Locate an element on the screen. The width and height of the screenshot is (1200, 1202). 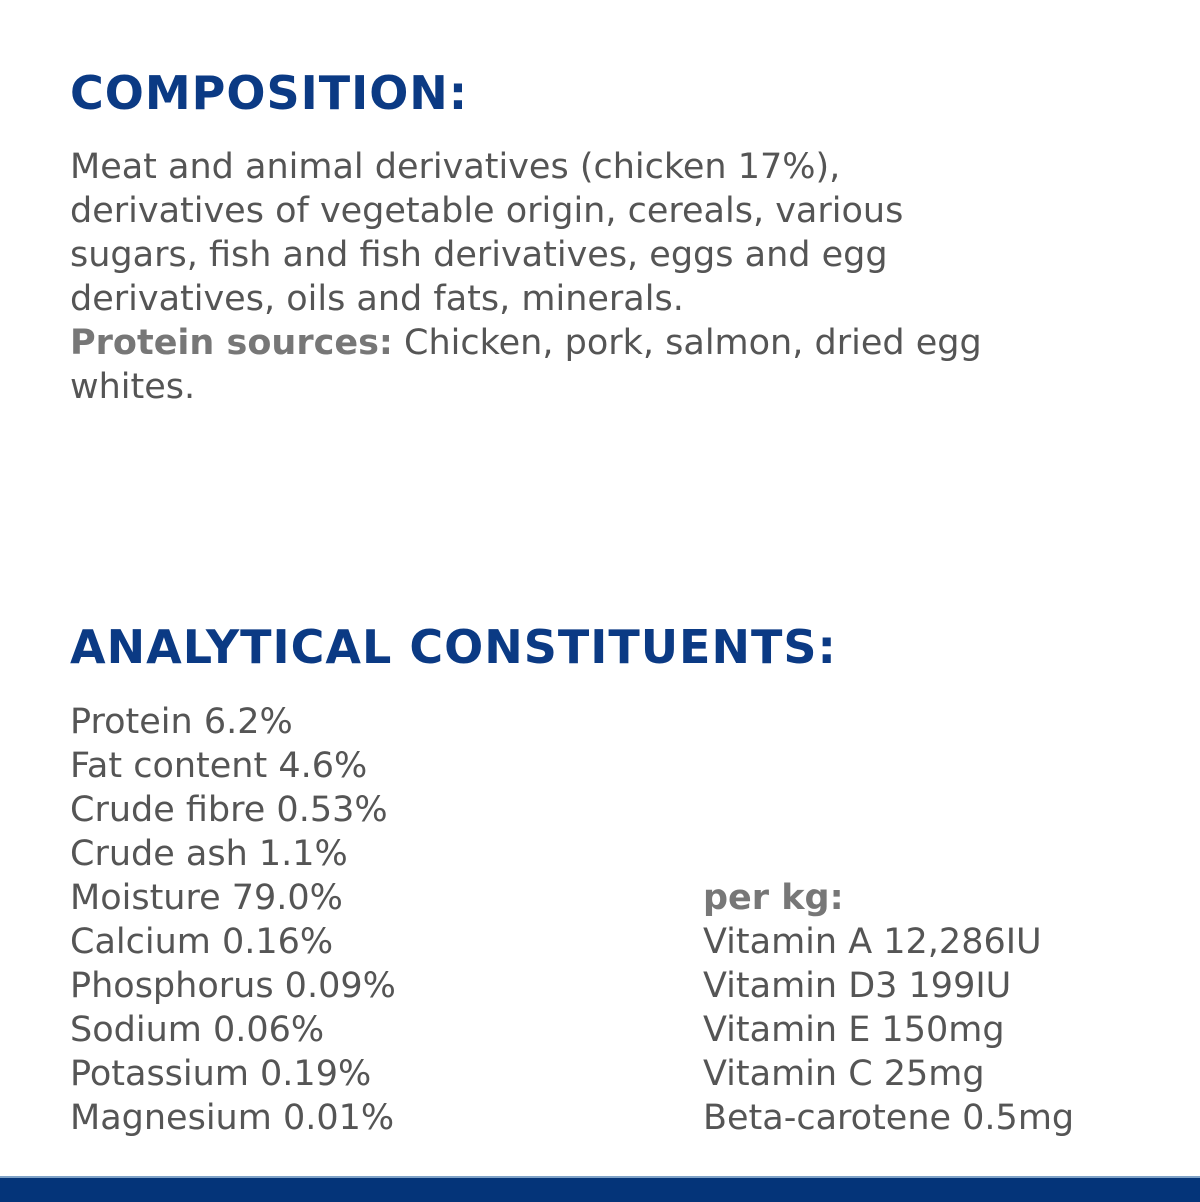
composition-heading: COMPOSITION: is located at coordinates (269, 93).